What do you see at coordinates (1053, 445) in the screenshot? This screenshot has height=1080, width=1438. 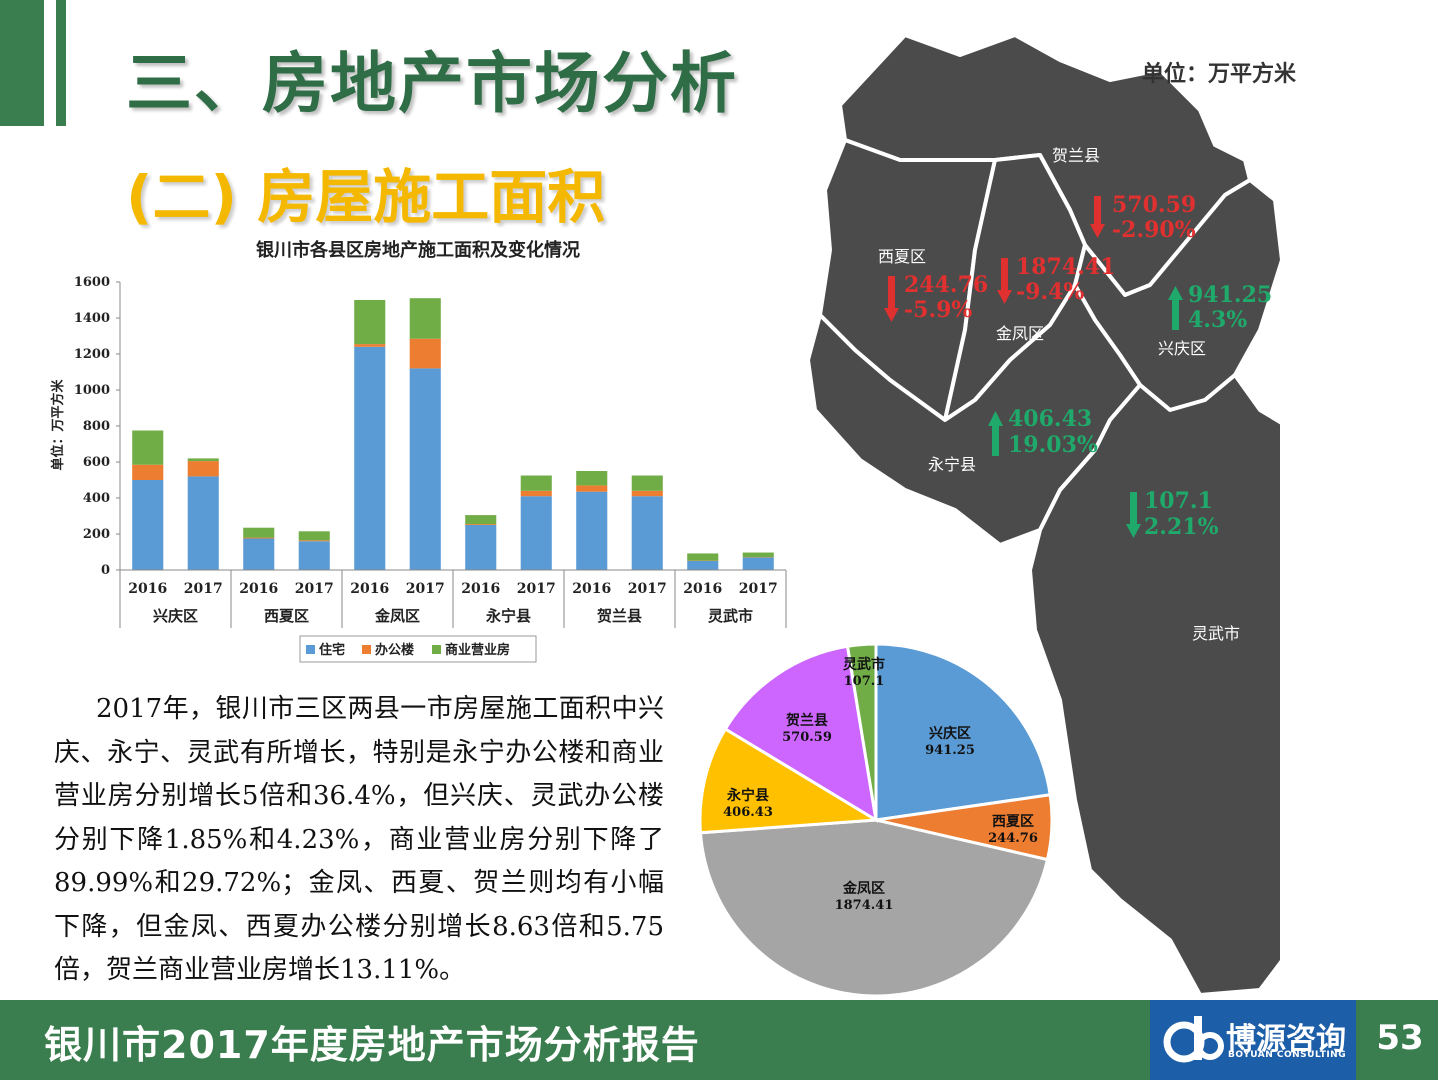 I see `map-change-yongning: 19.03%` at bounding box center [1053, 445].